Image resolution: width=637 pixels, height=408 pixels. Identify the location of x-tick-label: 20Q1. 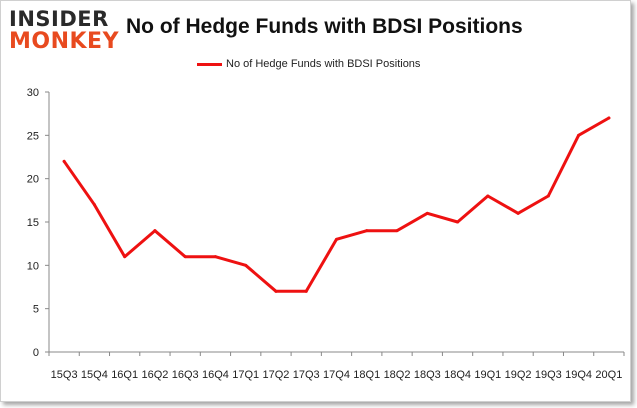
(608, 375).